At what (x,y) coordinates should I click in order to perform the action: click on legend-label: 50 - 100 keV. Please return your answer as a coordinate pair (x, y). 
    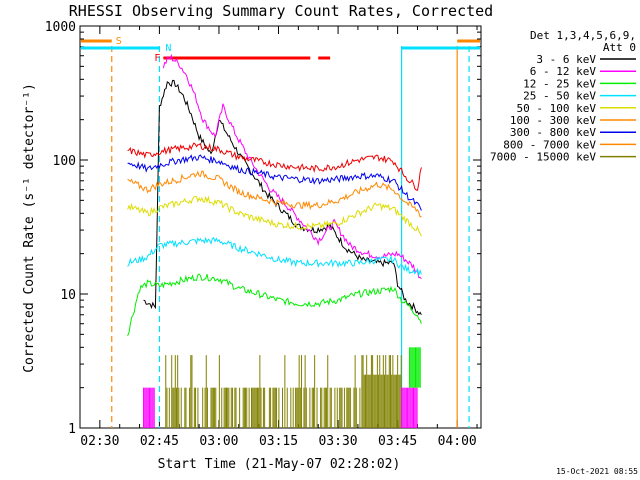
    Looking at the image, I should click on (557, 108).